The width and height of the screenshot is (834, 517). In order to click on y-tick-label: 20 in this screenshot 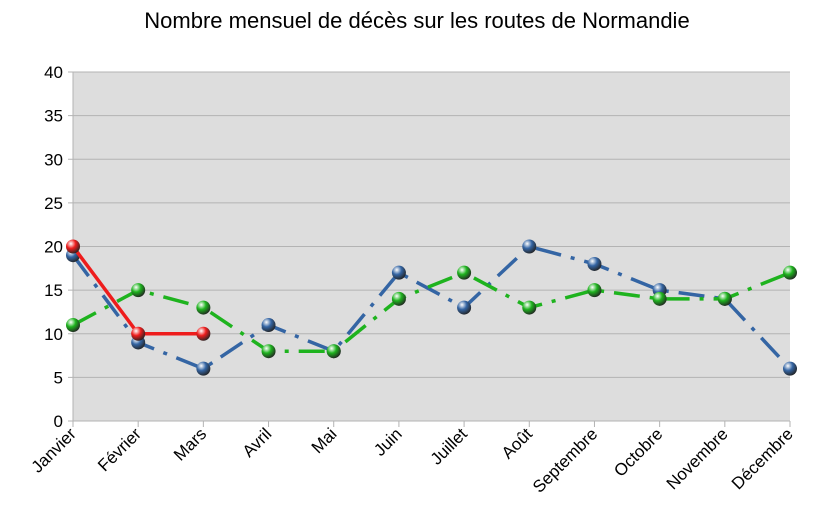, I will do `click(53, 247)`.